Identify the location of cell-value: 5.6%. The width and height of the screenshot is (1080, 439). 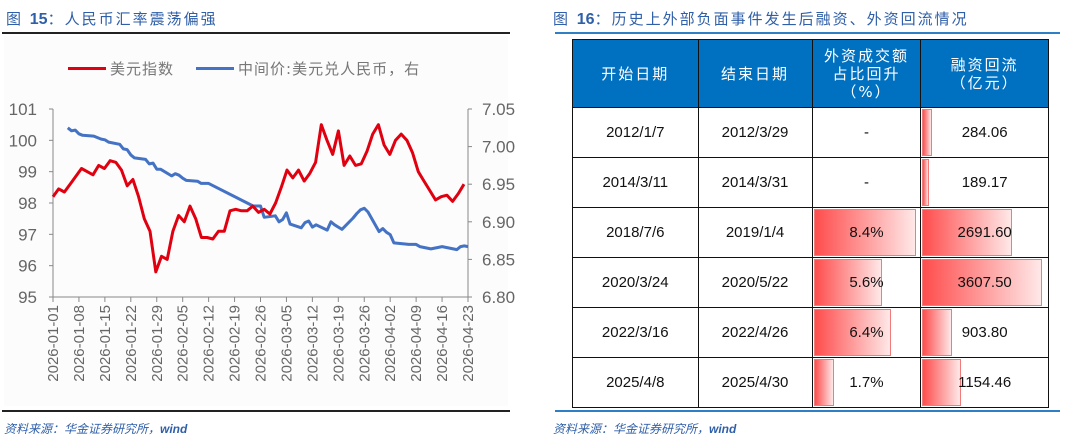
(866, 282).